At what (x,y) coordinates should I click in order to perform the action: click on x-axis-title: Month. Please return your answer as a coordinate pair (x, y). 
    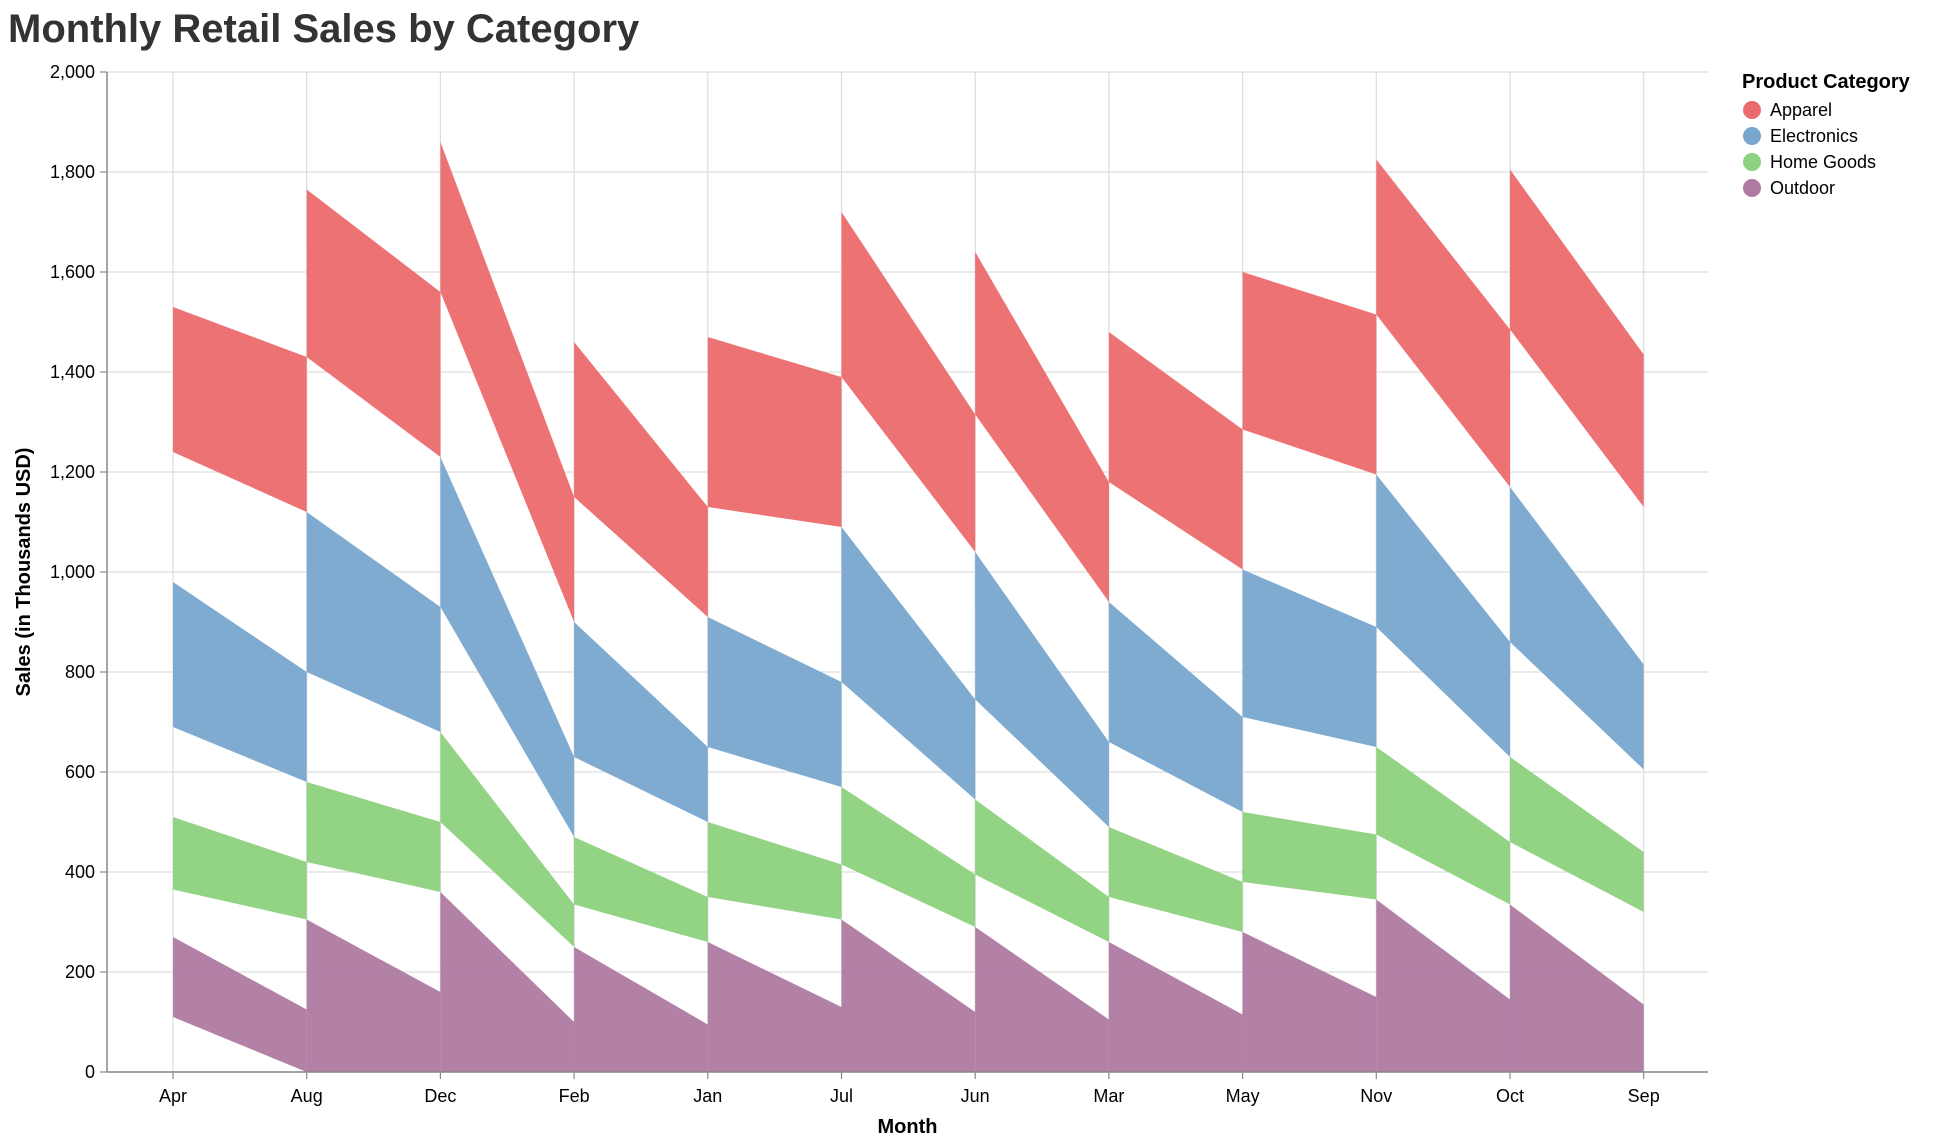
    Looking at the image, I should click on (908, 1127).